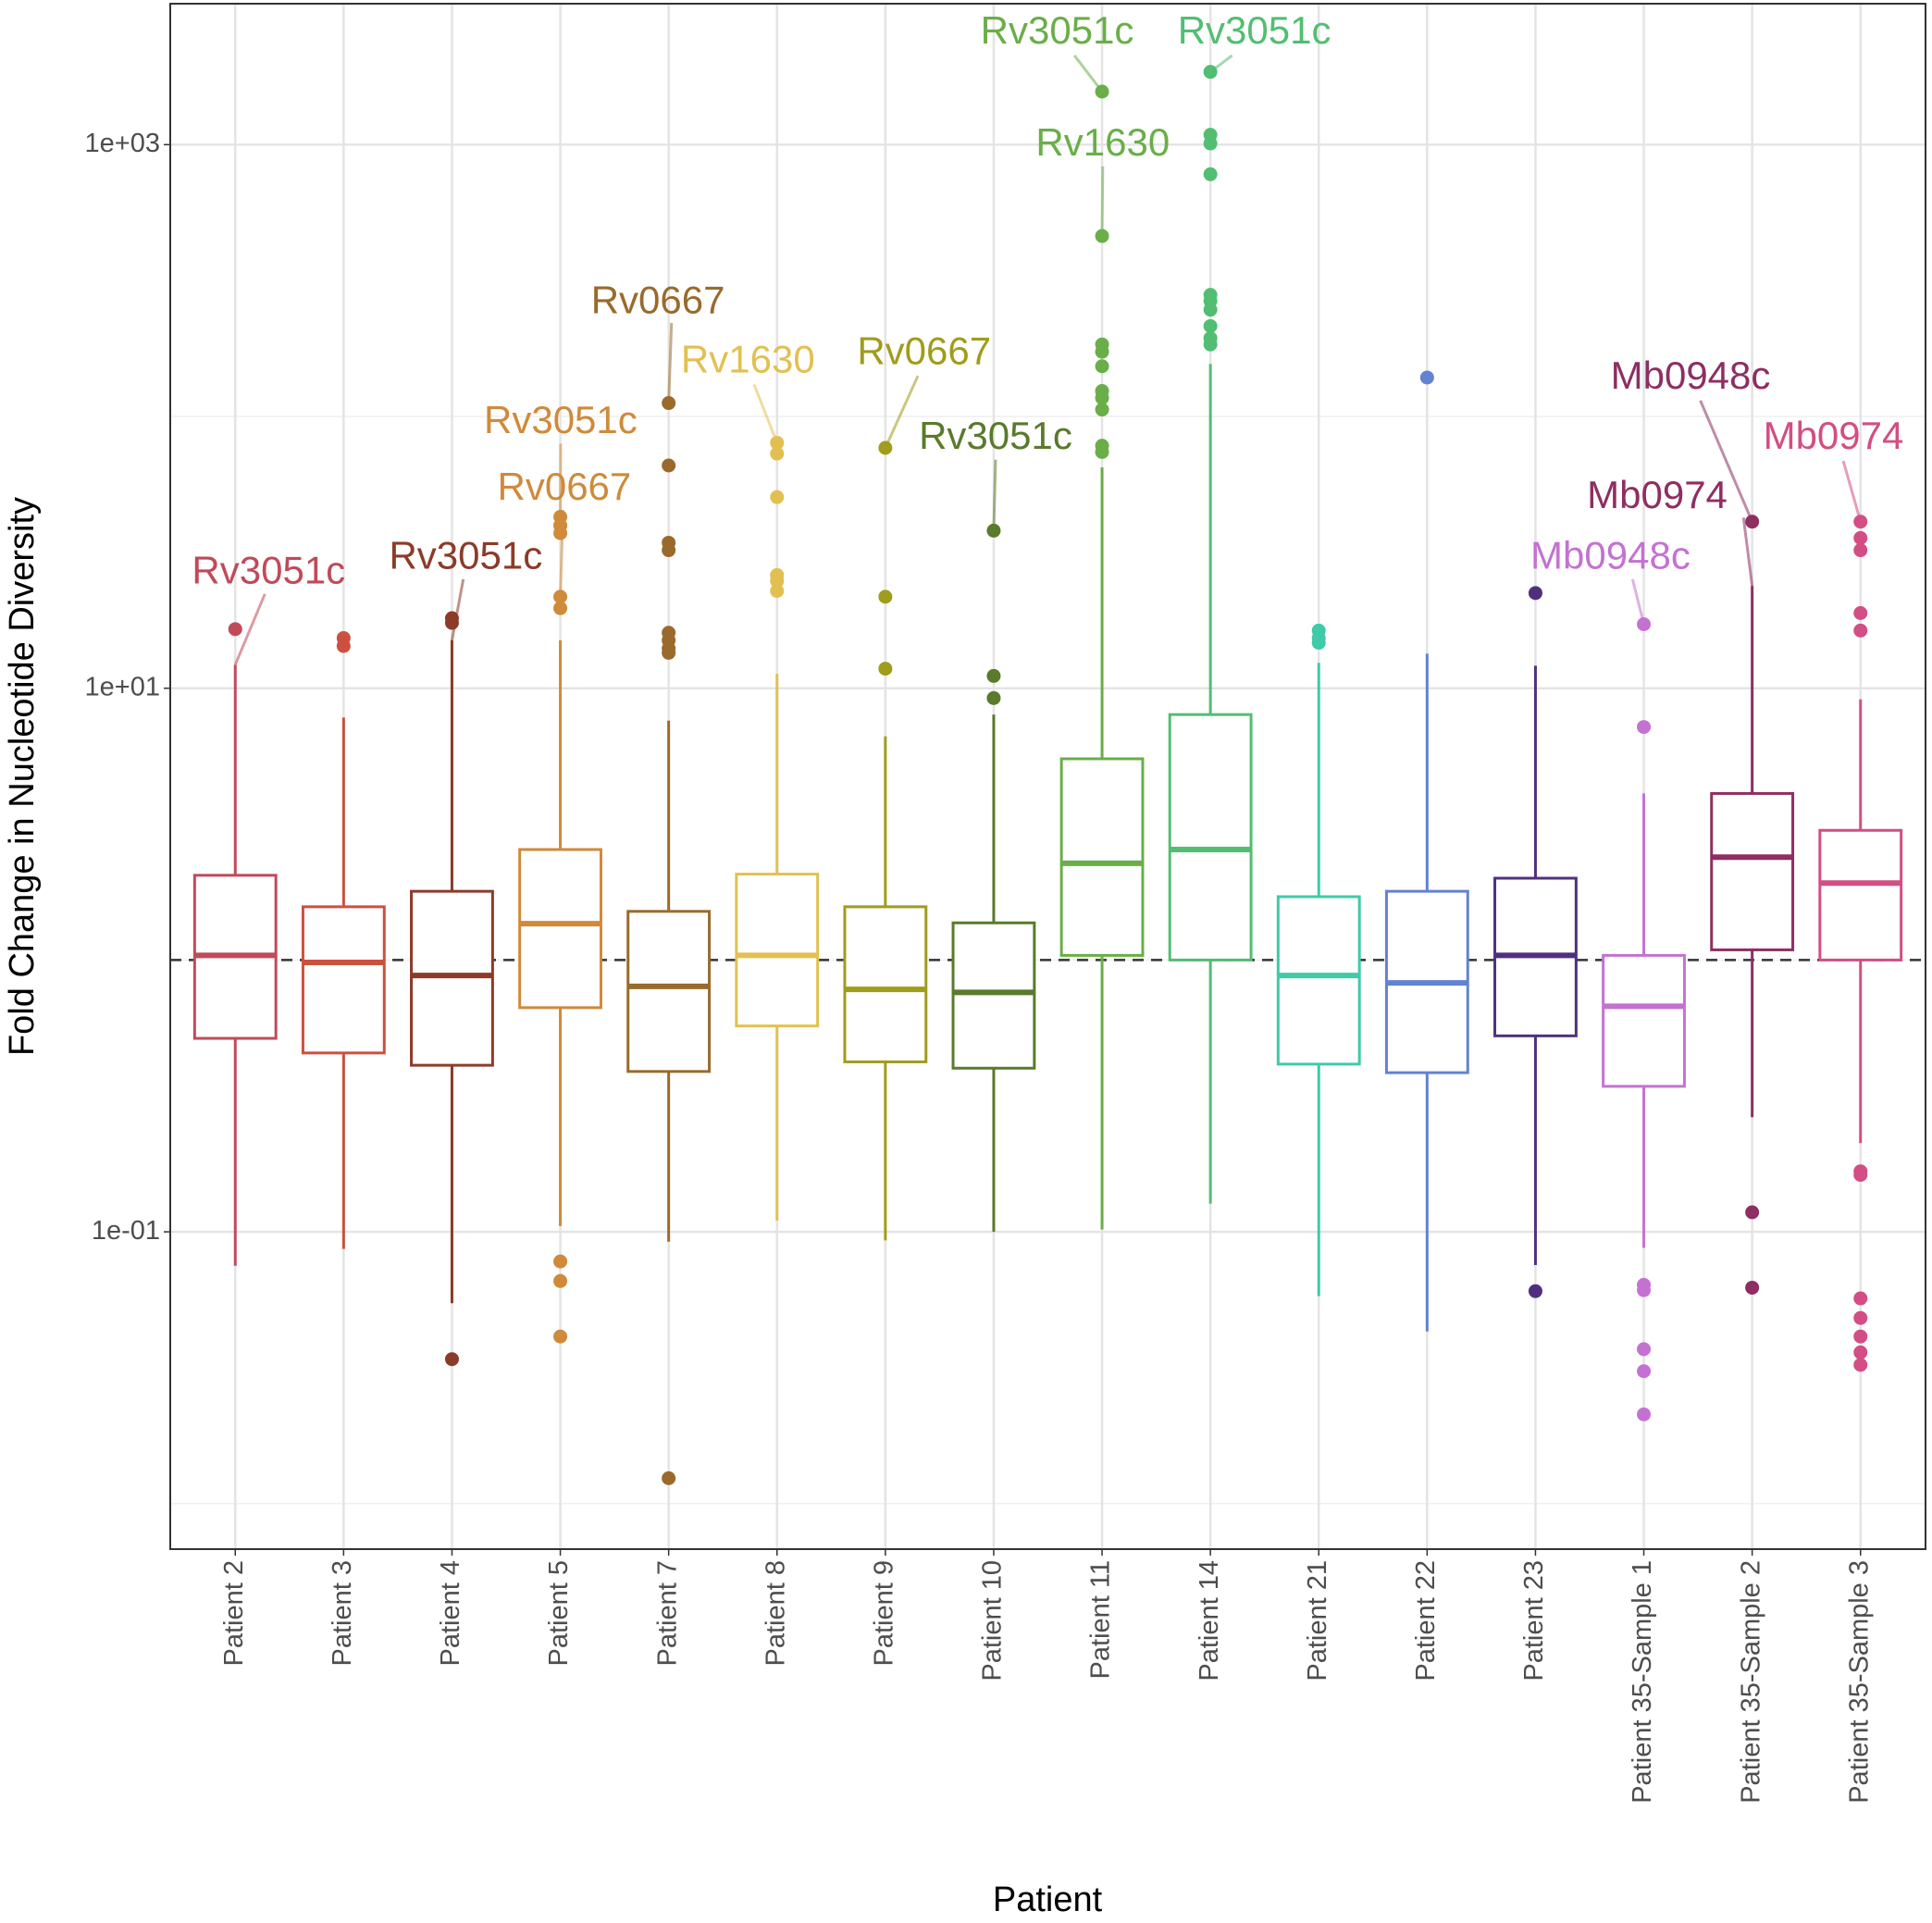 This screenshot has width=1932, height=1923. I want to click on x-tick-label: Patient 9, so click(885, 1613).